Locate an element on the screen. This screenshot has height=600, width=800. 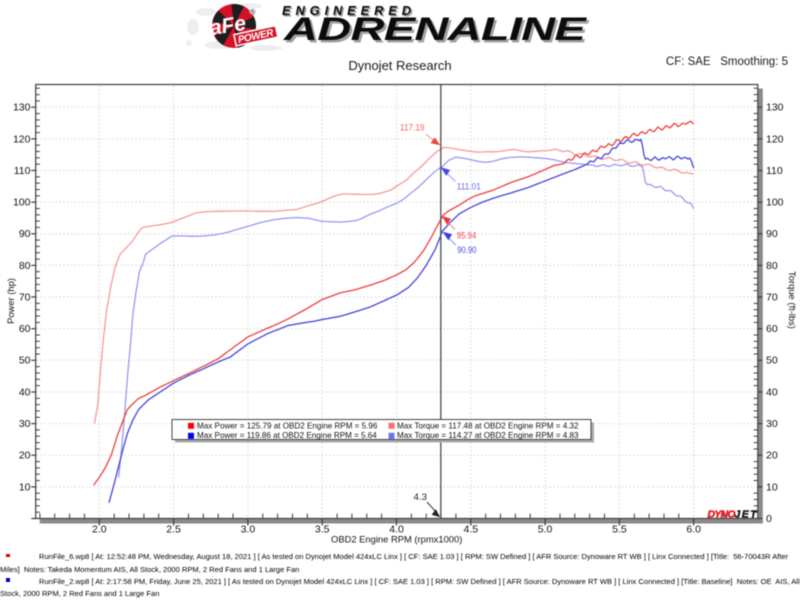
svg-text: 4.3 is located at coordinates (421, 497).